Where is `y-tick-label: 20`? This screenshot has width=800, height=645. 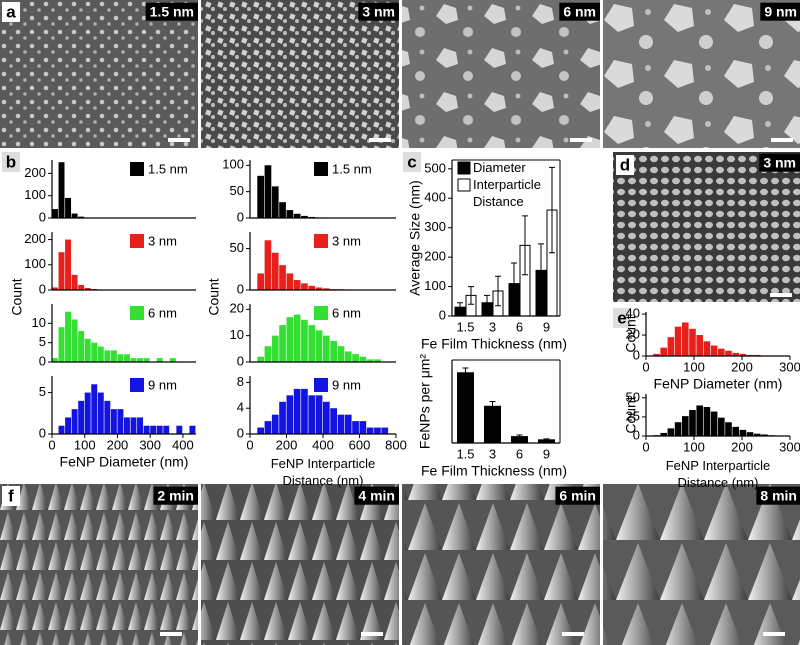
y-tick-label: 20 is located at coordinates (633, 333).